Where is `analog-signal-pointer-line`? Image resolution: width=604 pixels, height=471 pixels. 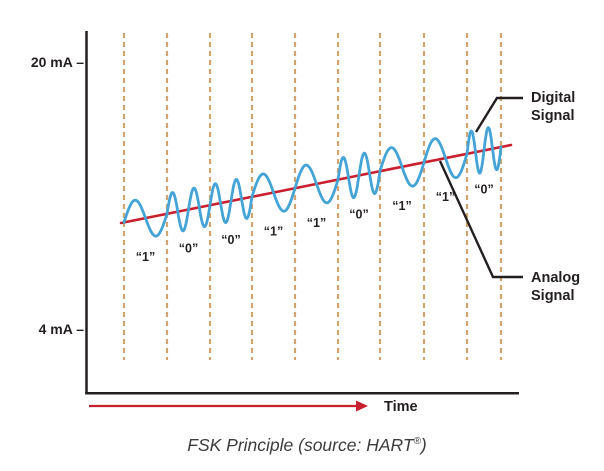
analog-signal-pointer-line is located at coordinates (480, 219).